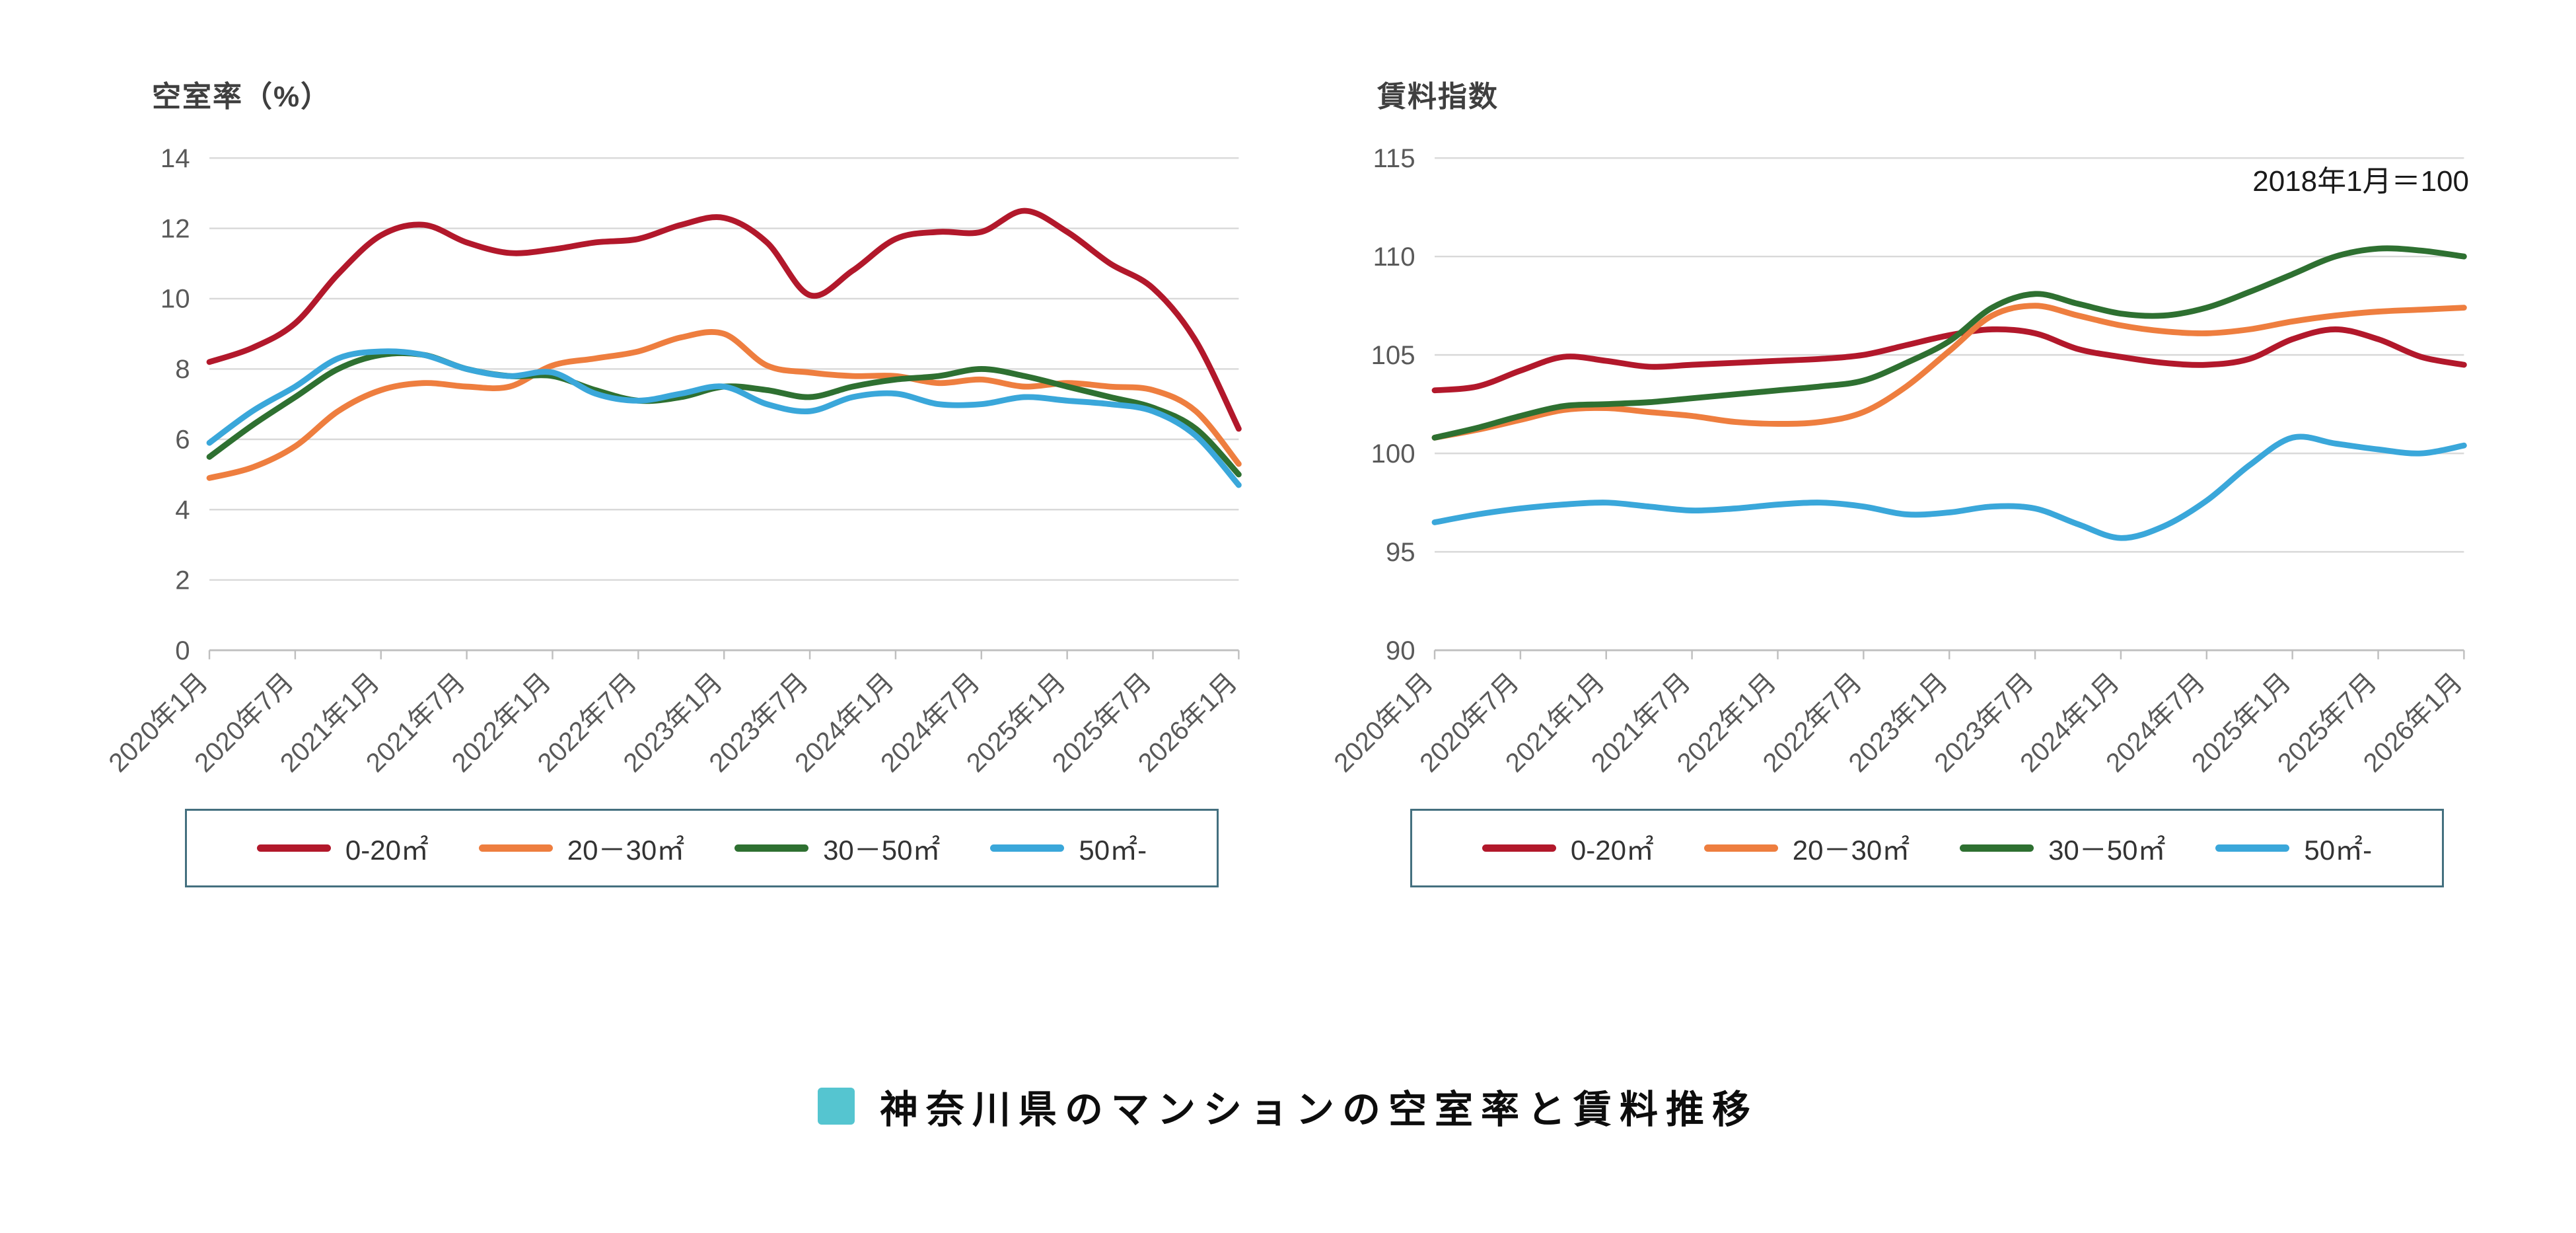 This screenshot has width=2576, height=1233. Describe the element at coordinates (175, 228) in the screenshot. I see `y-tick-label: 12` at that location.